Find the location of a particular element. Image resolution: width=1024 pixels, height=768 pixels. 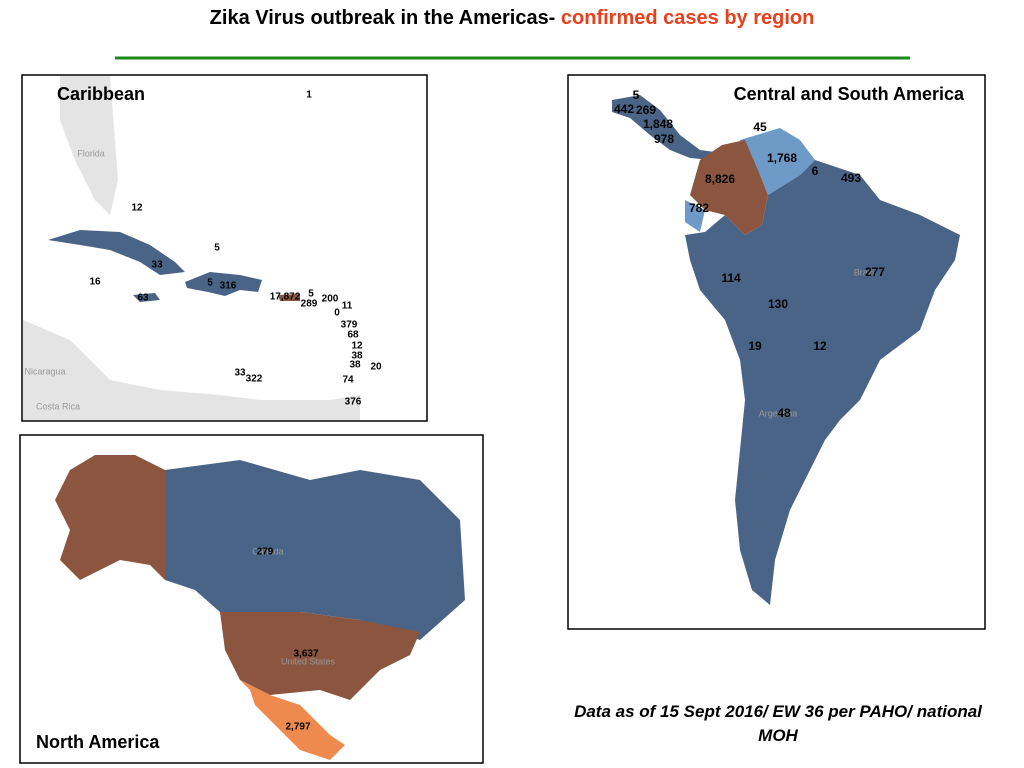

case-count: 782 is located at coordinates (699, 208).